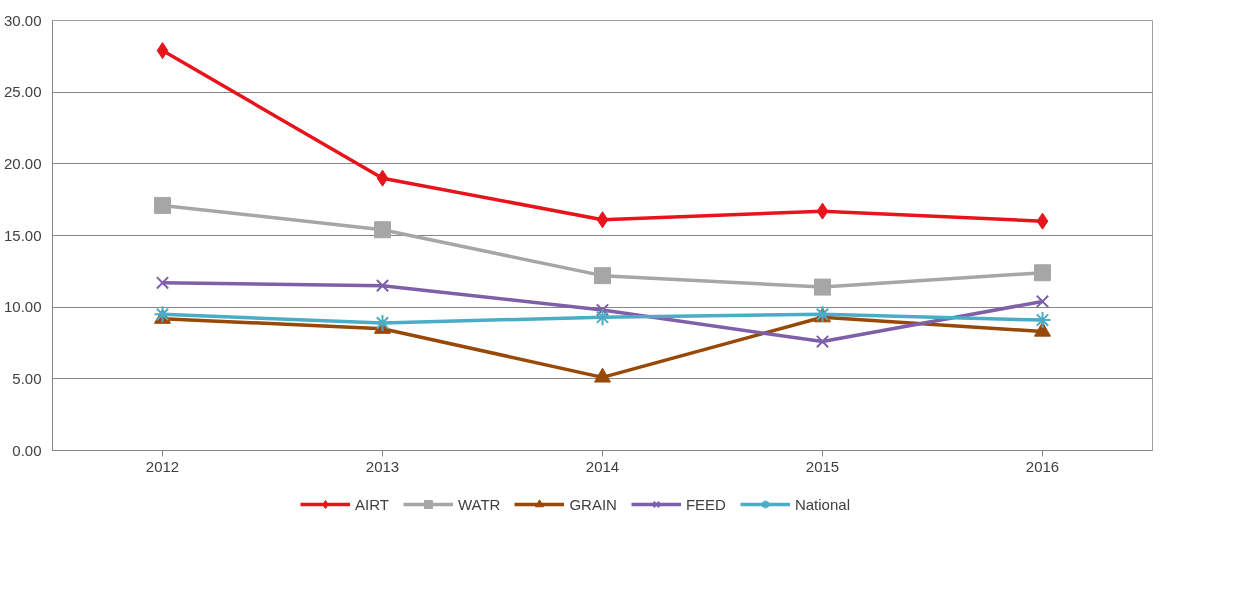  Describe the element at coordinates (371, 504) in the screenshot. I see `legend-label: AIRT` at that location.